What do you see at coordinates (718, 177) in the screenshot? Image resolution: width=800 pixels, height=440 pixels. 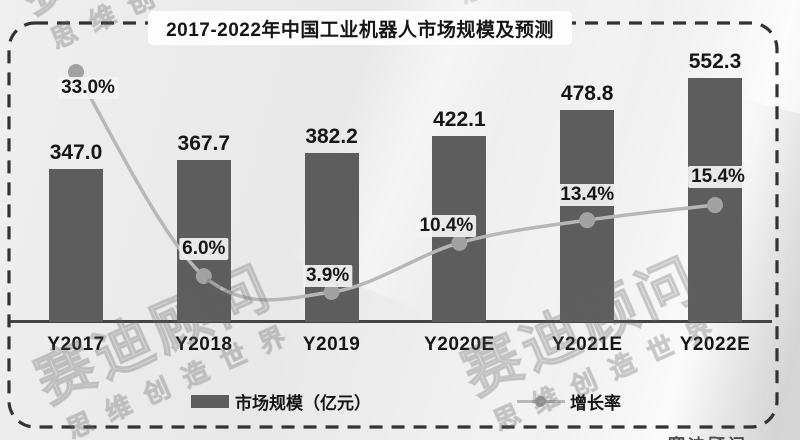 I see `growth-rate-label: 15.4%` at bounding box center [718, 177].